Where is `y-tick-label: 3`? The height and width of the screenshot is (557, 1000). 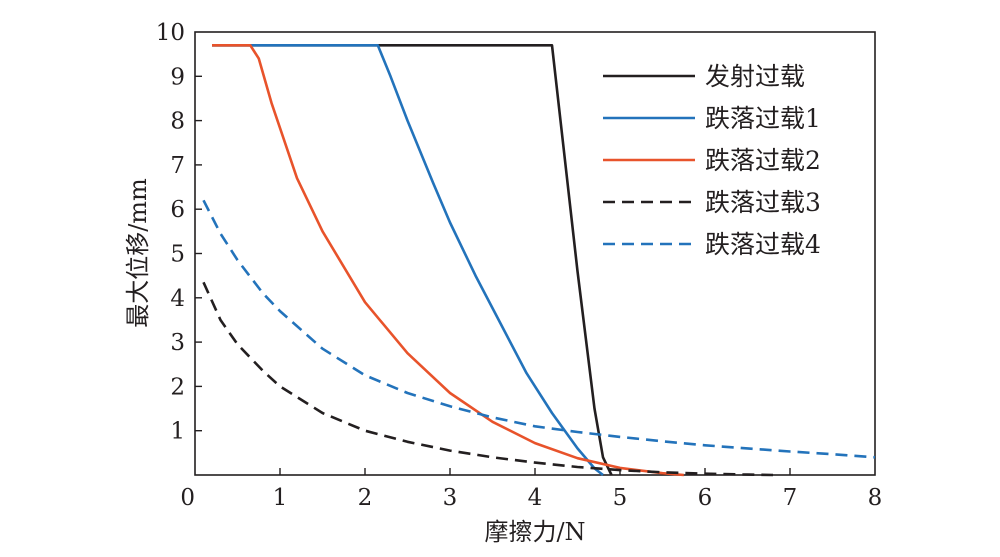 y-tick-label: 3 is located at coordinates (177, 343).